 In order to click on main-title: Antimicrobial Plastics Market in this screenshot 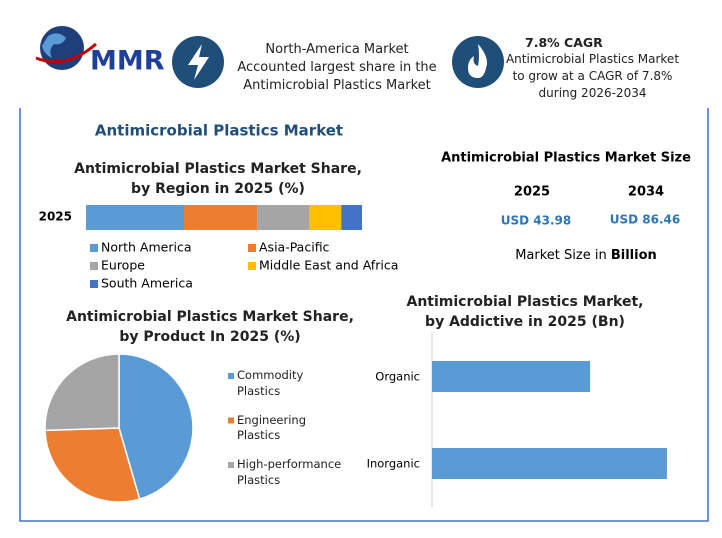, I will do `click(219, 131)`.